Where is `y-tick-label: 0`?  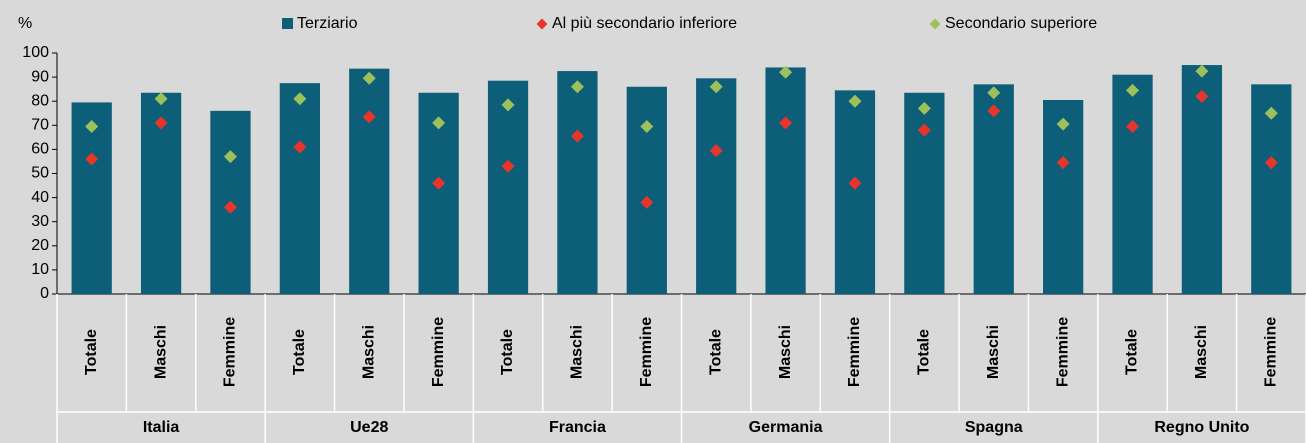 y-tick-label: 0 is located at coordinates (44, 293).